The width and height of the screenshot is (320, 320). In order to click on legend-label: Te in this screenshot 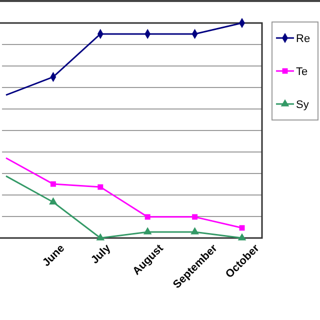, I will do `click(302, 72)`.